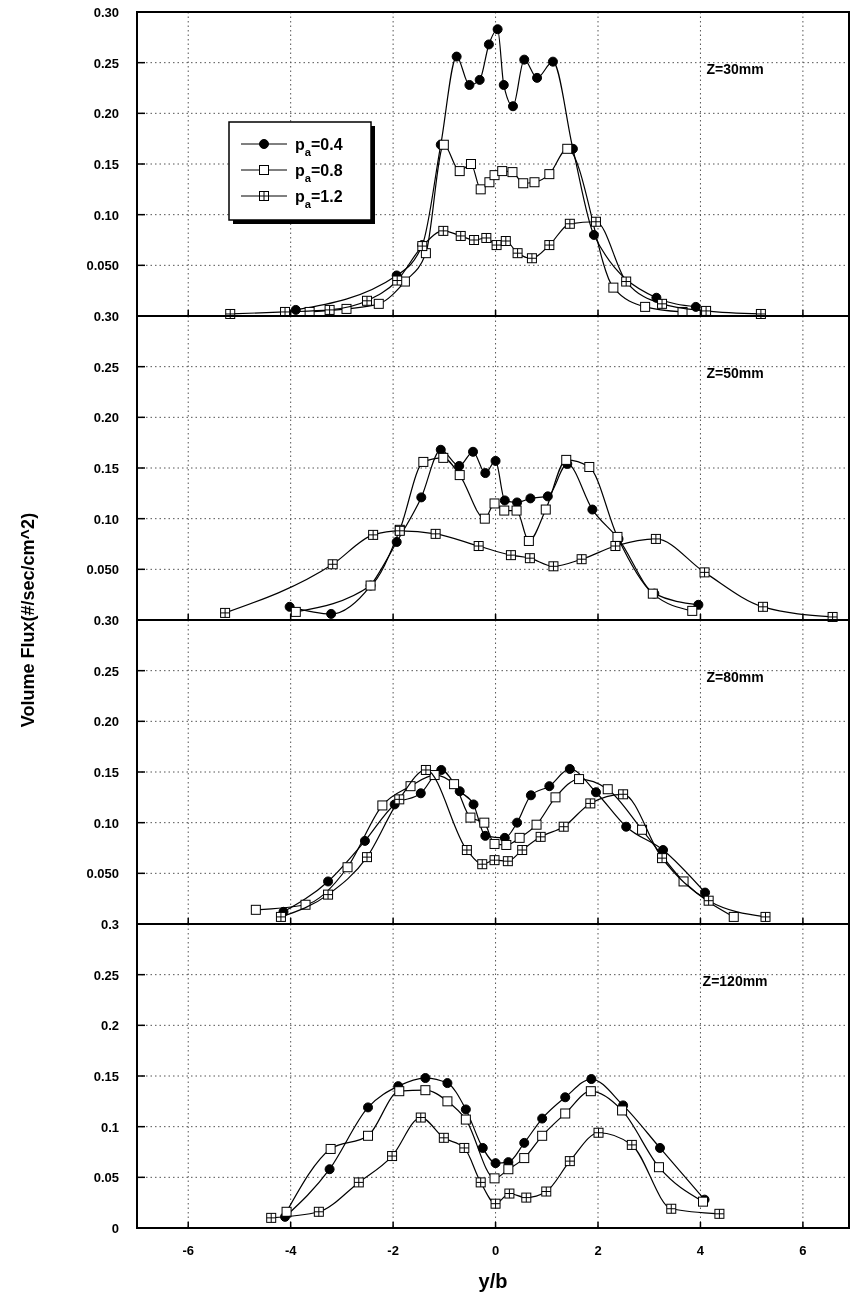 This screenshot has width=852, height=1308. I want to click on annotation: Z=30mm, so click(735, 69).